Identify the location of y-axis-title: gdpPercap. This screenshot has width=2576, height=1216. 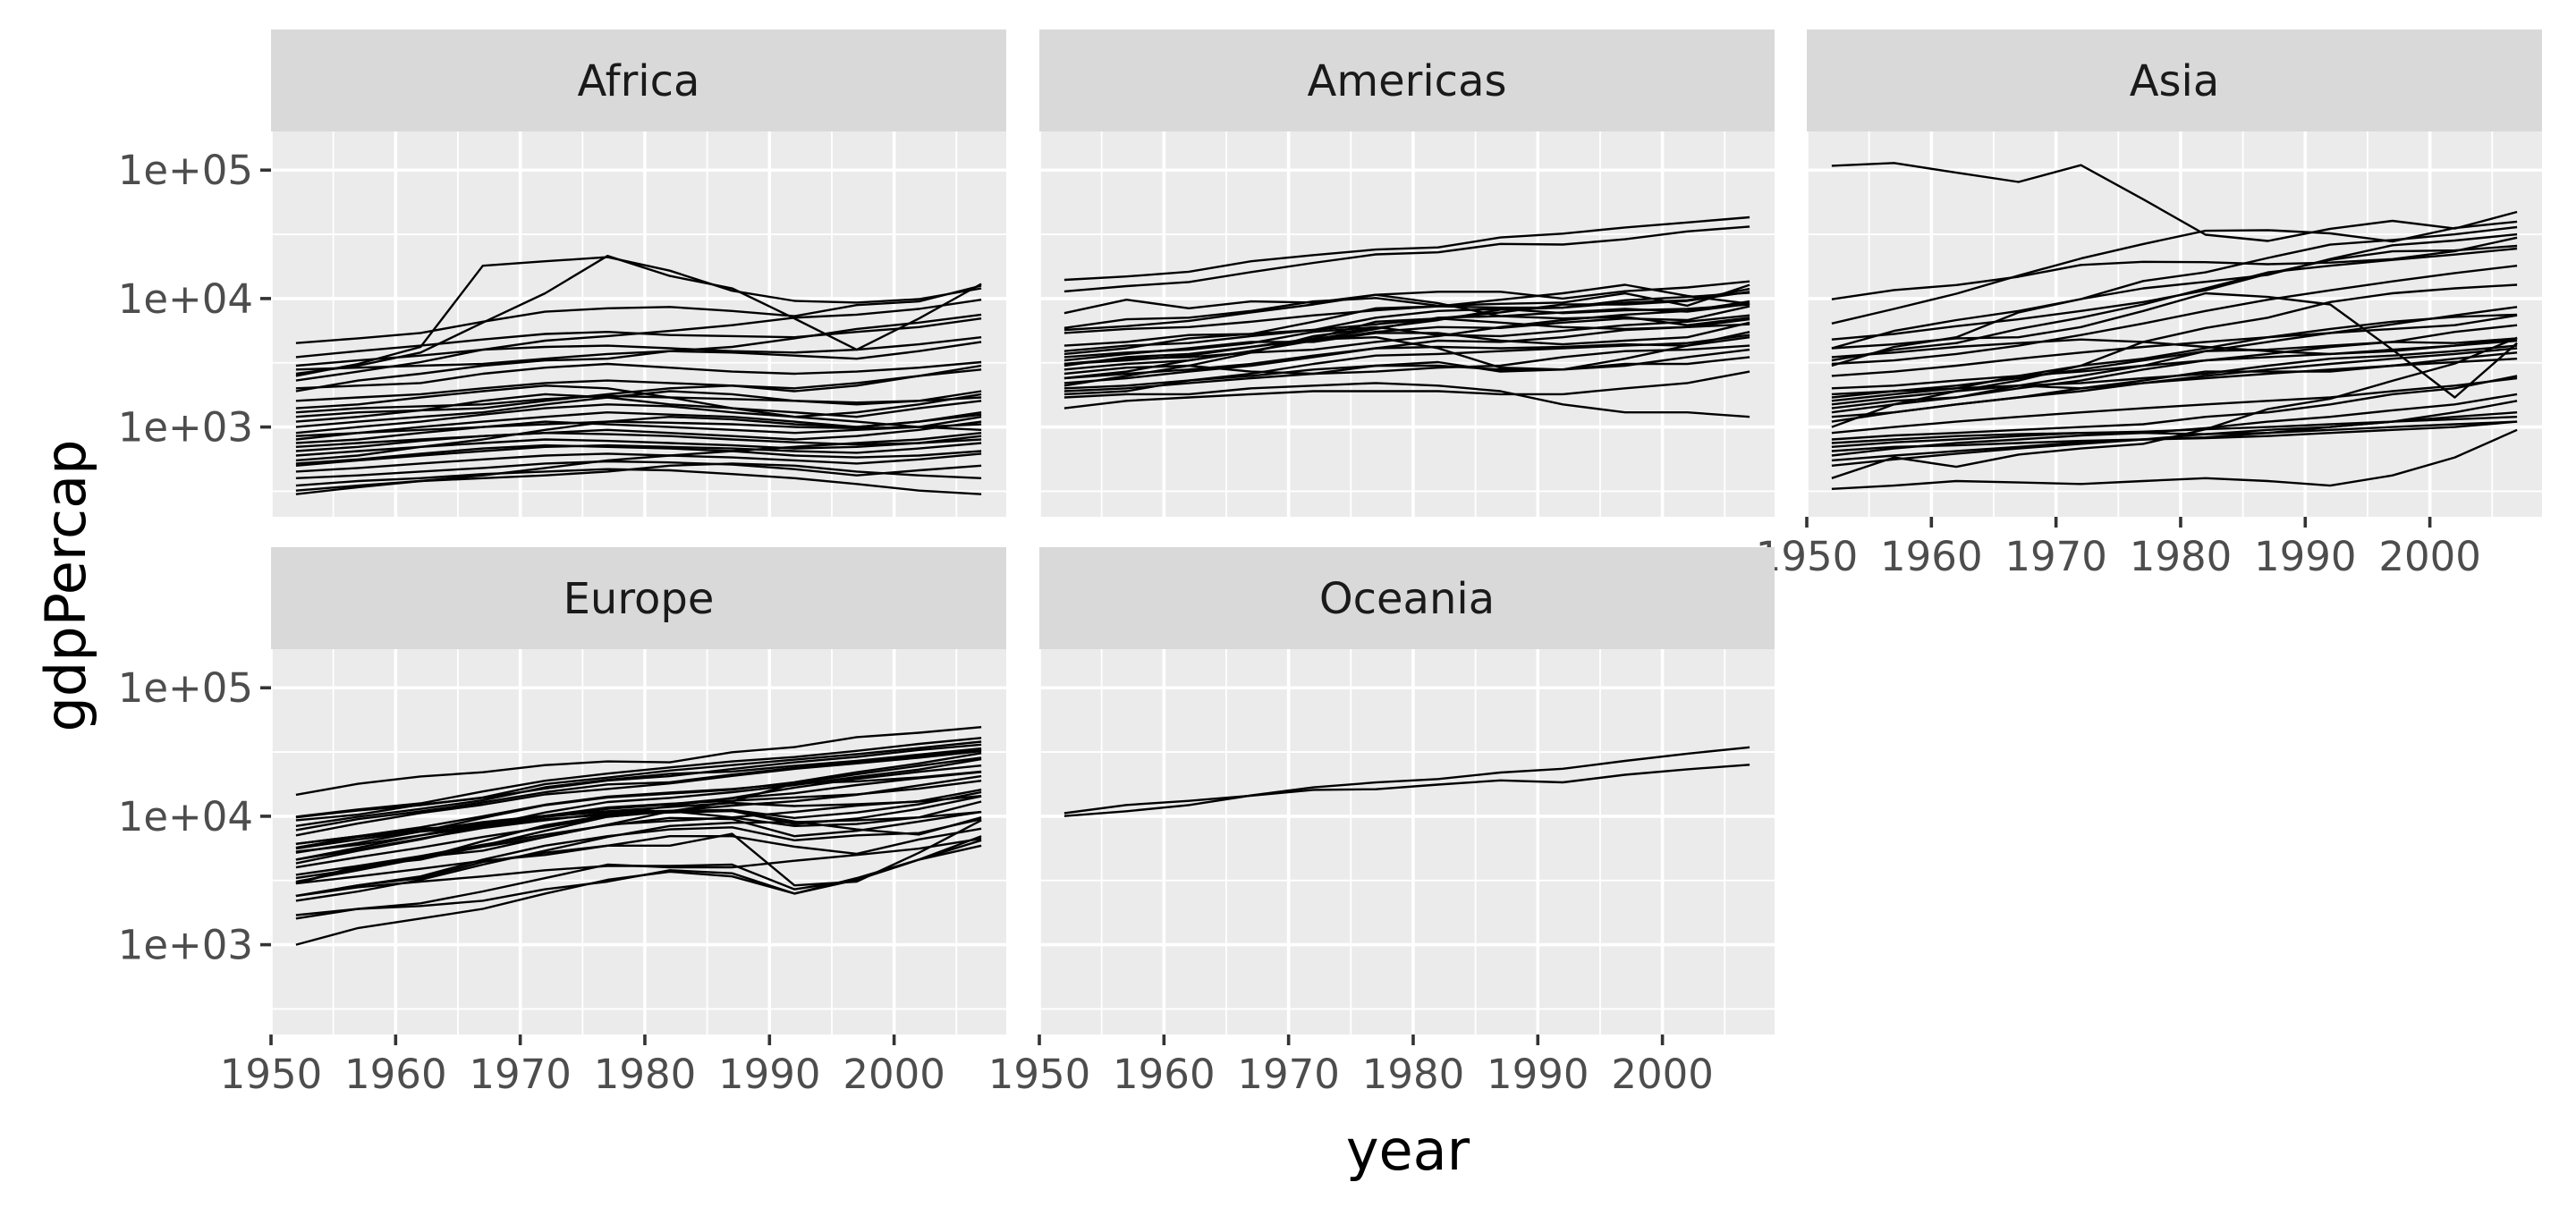
(65, 586).